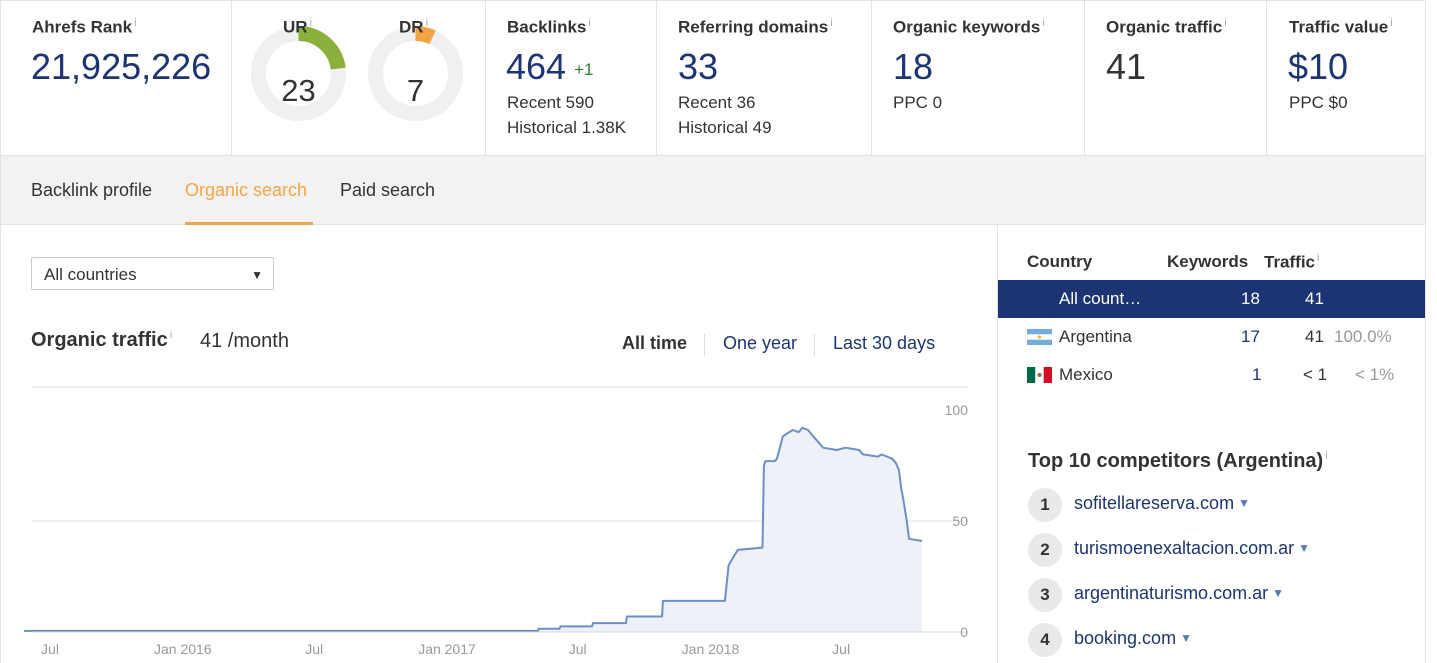 The width and height of the screenshot is (1437, 663). Describe the element at coordinates (1045, 550) in the screenshot. I see `competitor-rank: 2` at that location.